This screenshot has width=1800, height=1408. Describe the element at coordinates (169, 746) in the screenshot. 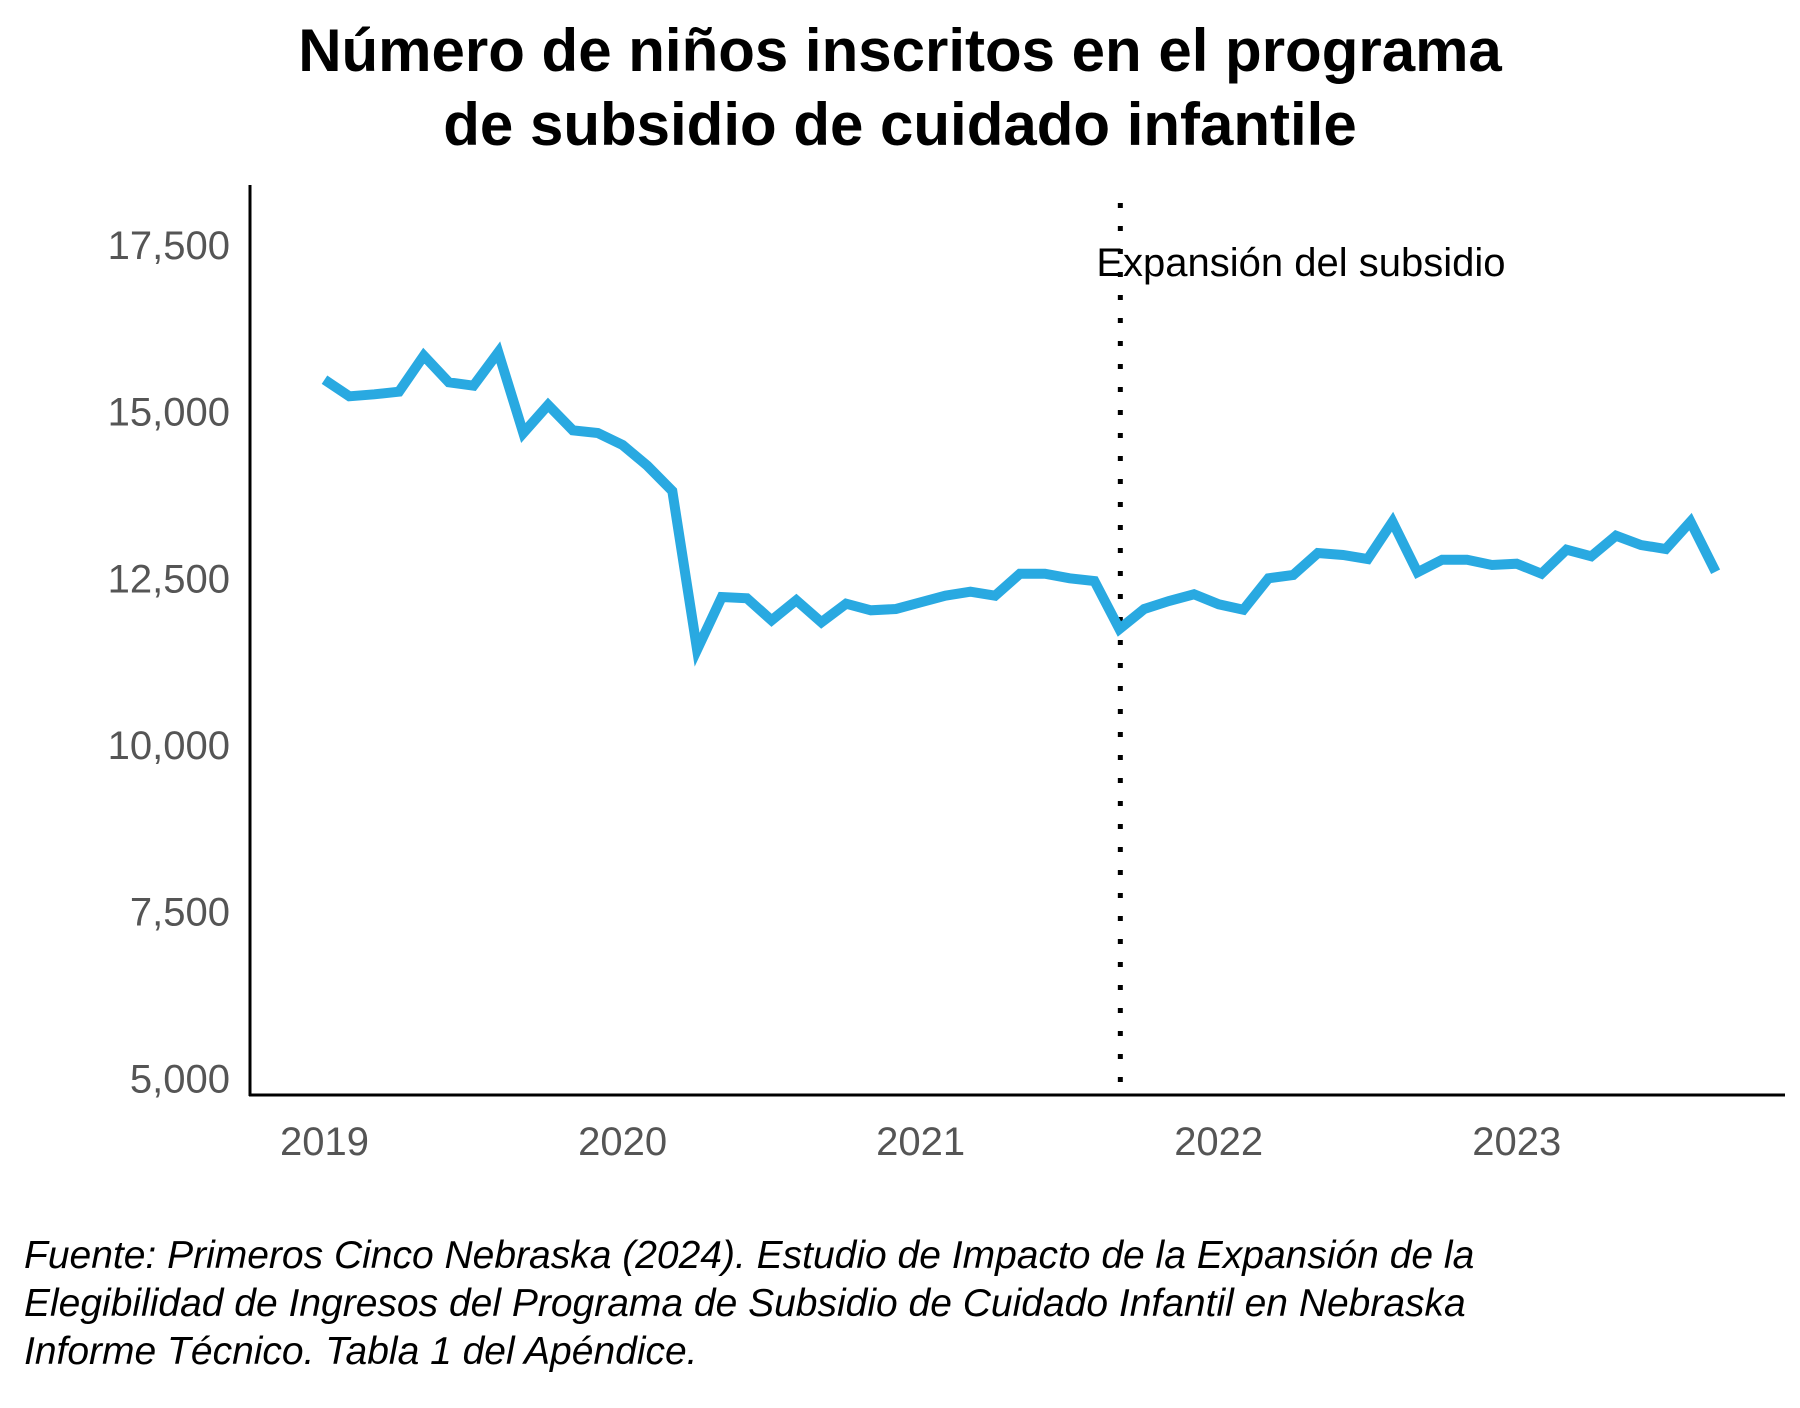

I see `y-tick-label: 10,000` at that location.